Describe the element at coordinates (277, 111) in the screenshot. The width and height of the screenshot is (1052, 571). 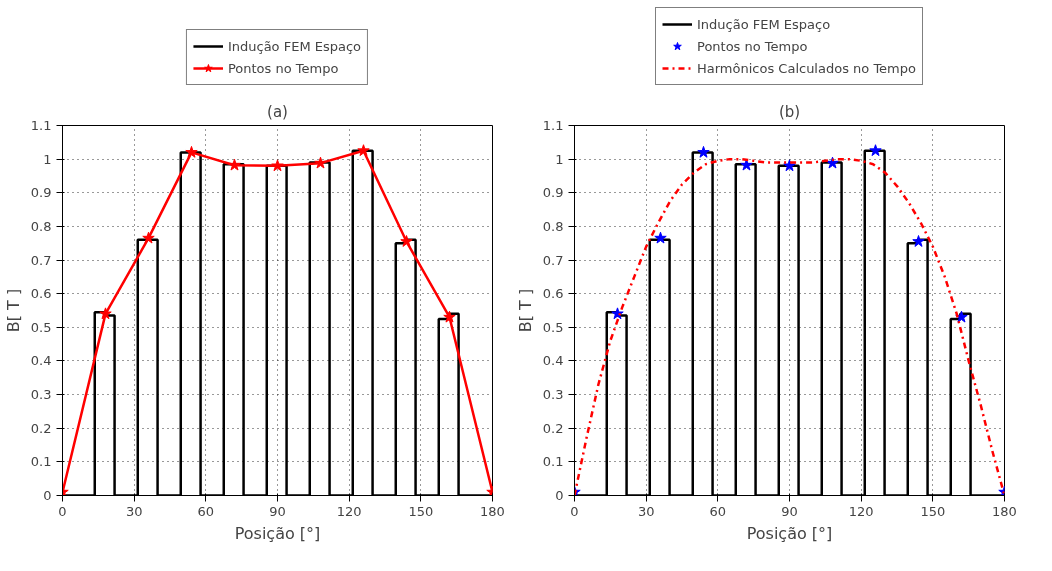
I see `chart-title: (a)` at that location.